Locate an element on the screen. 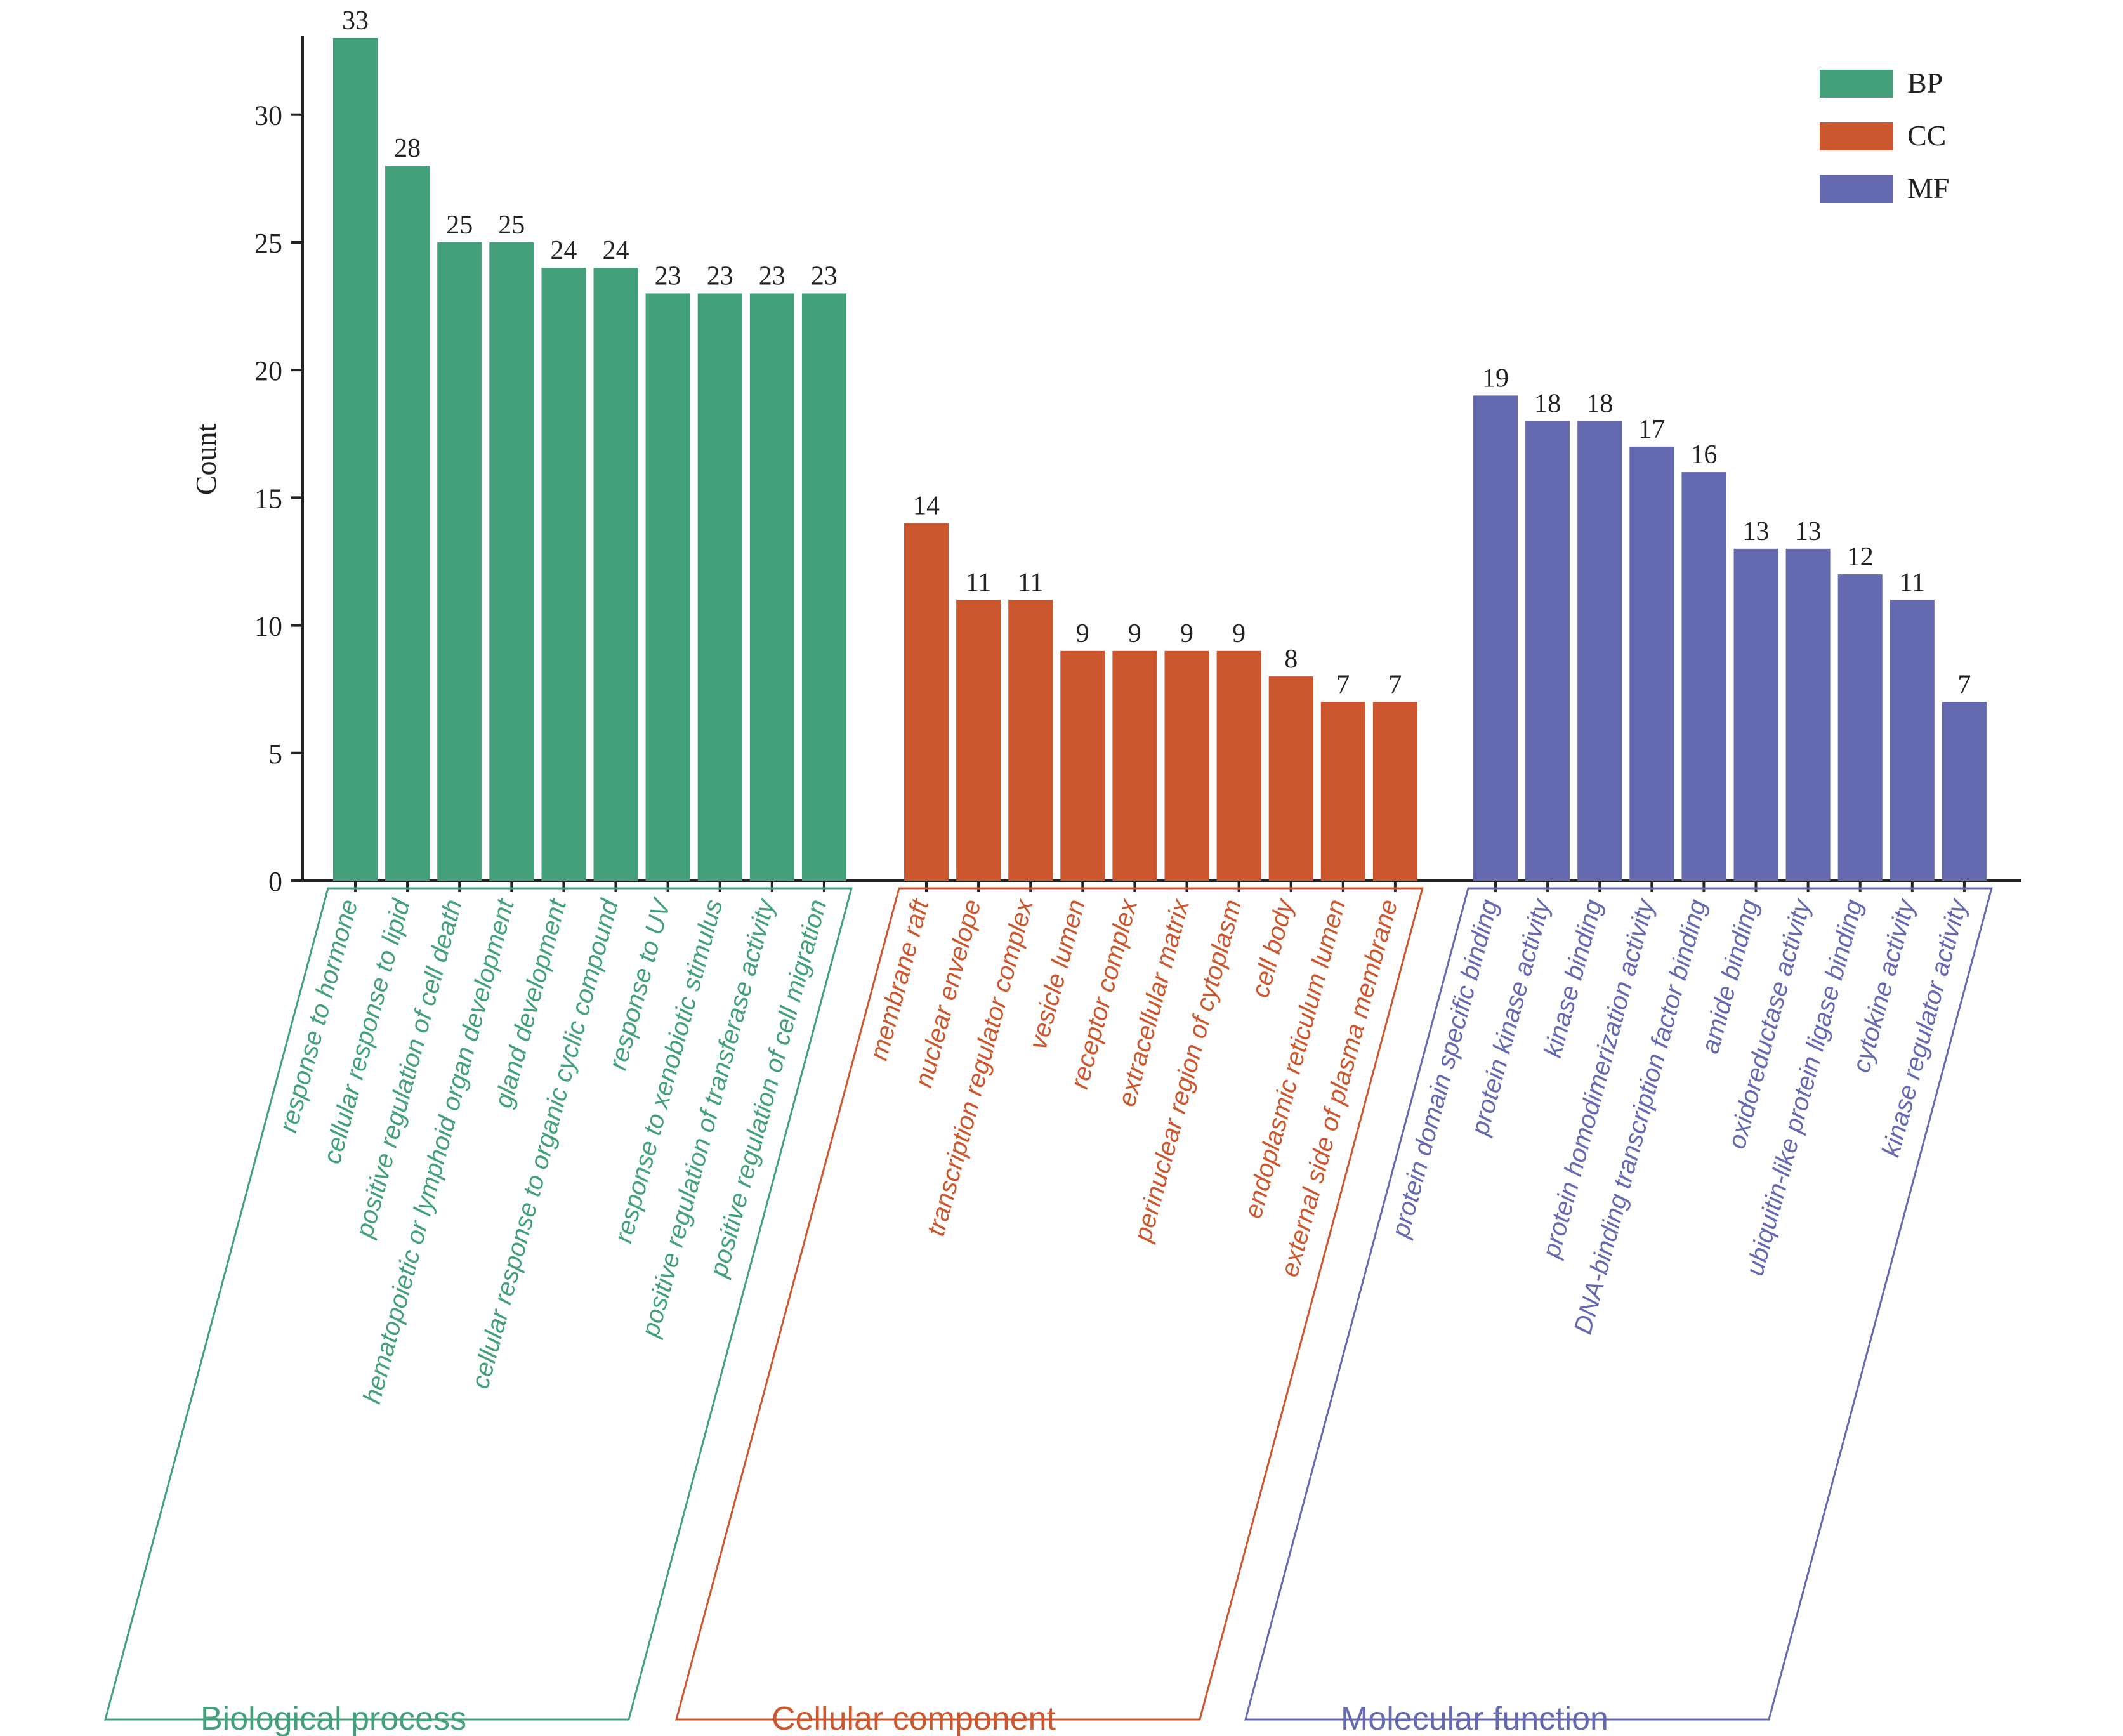 The width and height of the screenshot is (2123, 1736). group-title: Biological process is located at coordinates (333, 1718).